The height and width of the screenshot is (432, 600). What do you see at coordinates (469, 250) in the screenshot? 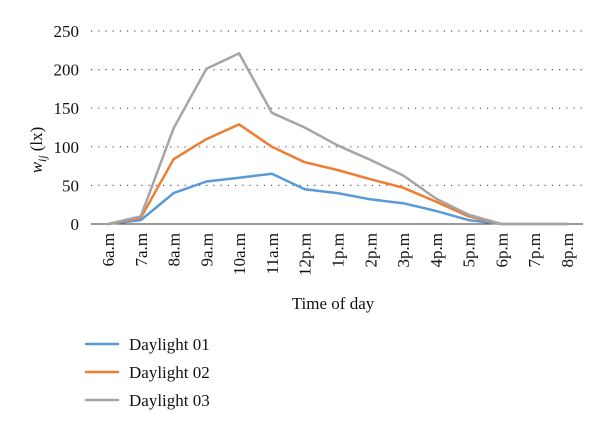
I see `x-tick-label: 5p.m` at bounding box center [469, 250].